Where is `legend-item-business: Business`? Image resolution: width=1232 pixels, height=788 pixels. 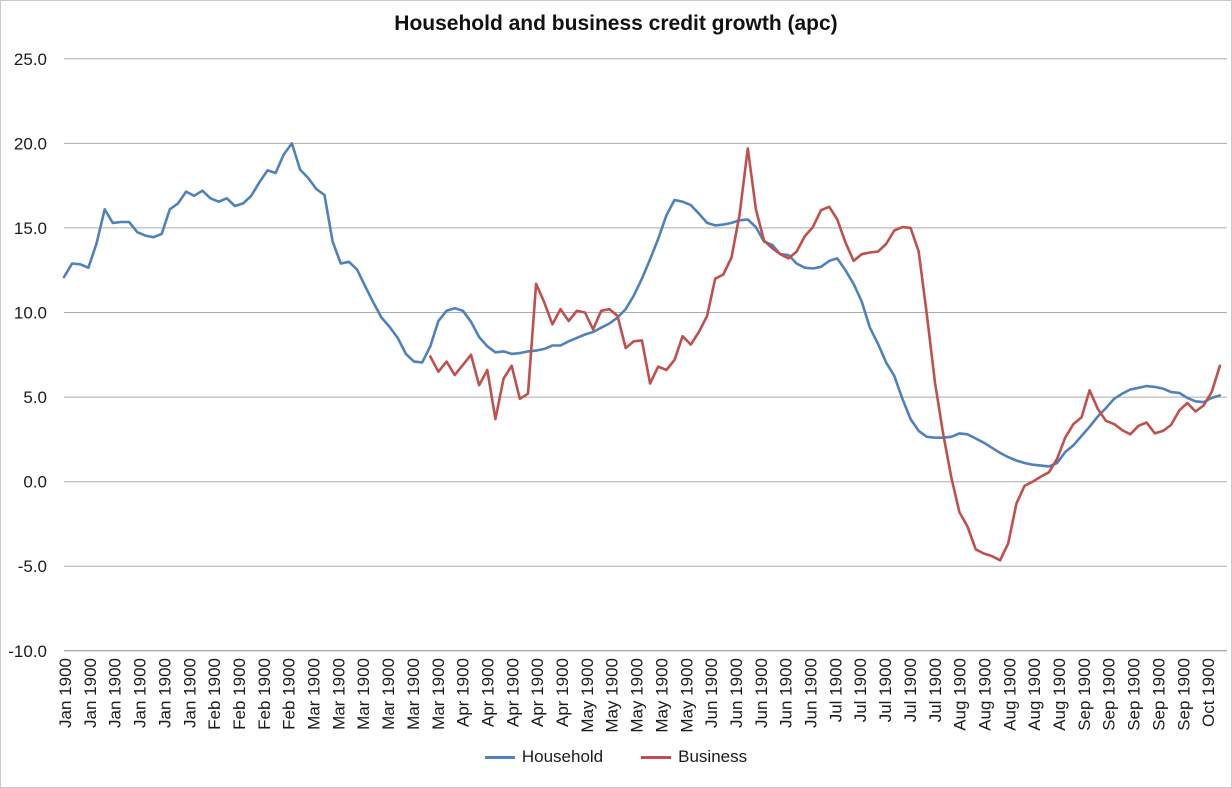
legend-item-business: Business is located at coordinates (694, 757).